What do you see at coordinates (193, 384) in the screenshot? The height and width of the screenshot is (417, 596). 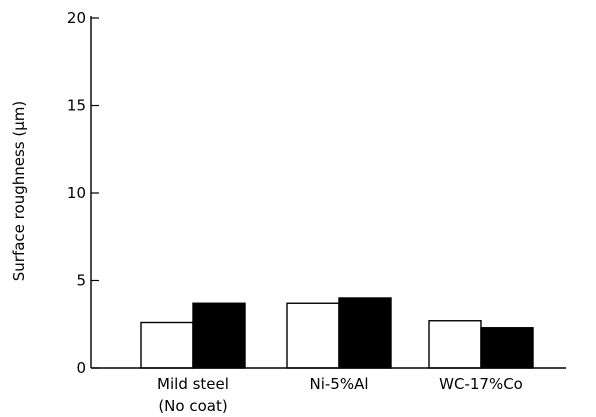 I see `x-category-label: Mild steel` at bounding box center [193, 384].